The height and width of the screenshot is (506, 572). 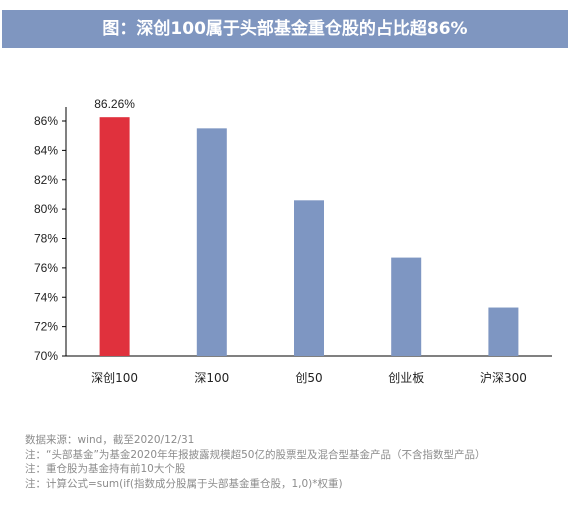 I want to click on y-tick-label: 70%, so click(x=46, y=356).